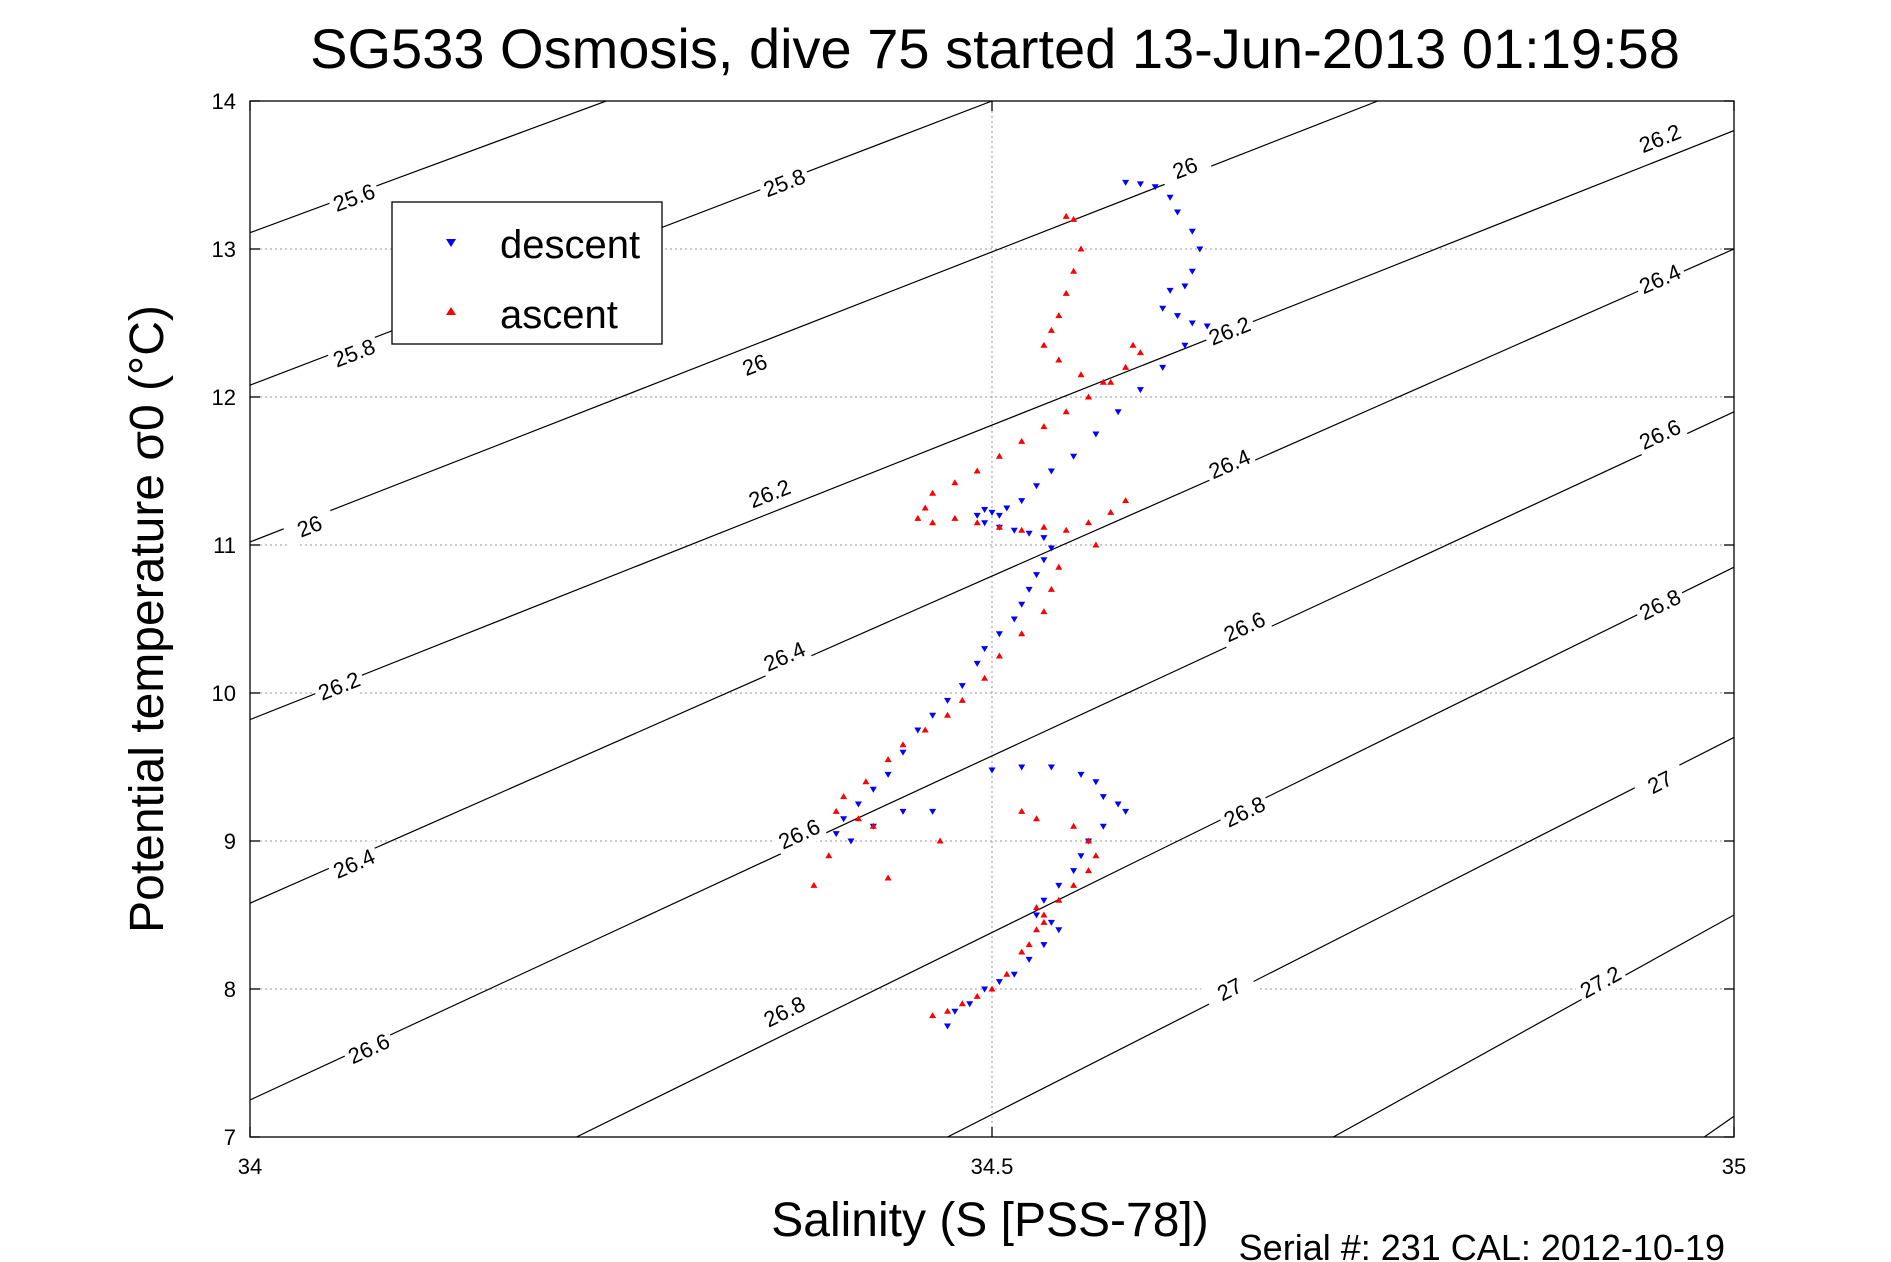 This screenshot has height=1262, width=1891. Describe the element at coordinates (451, 311) in the screenshot. I see `legend-ascent-marker` at that location.